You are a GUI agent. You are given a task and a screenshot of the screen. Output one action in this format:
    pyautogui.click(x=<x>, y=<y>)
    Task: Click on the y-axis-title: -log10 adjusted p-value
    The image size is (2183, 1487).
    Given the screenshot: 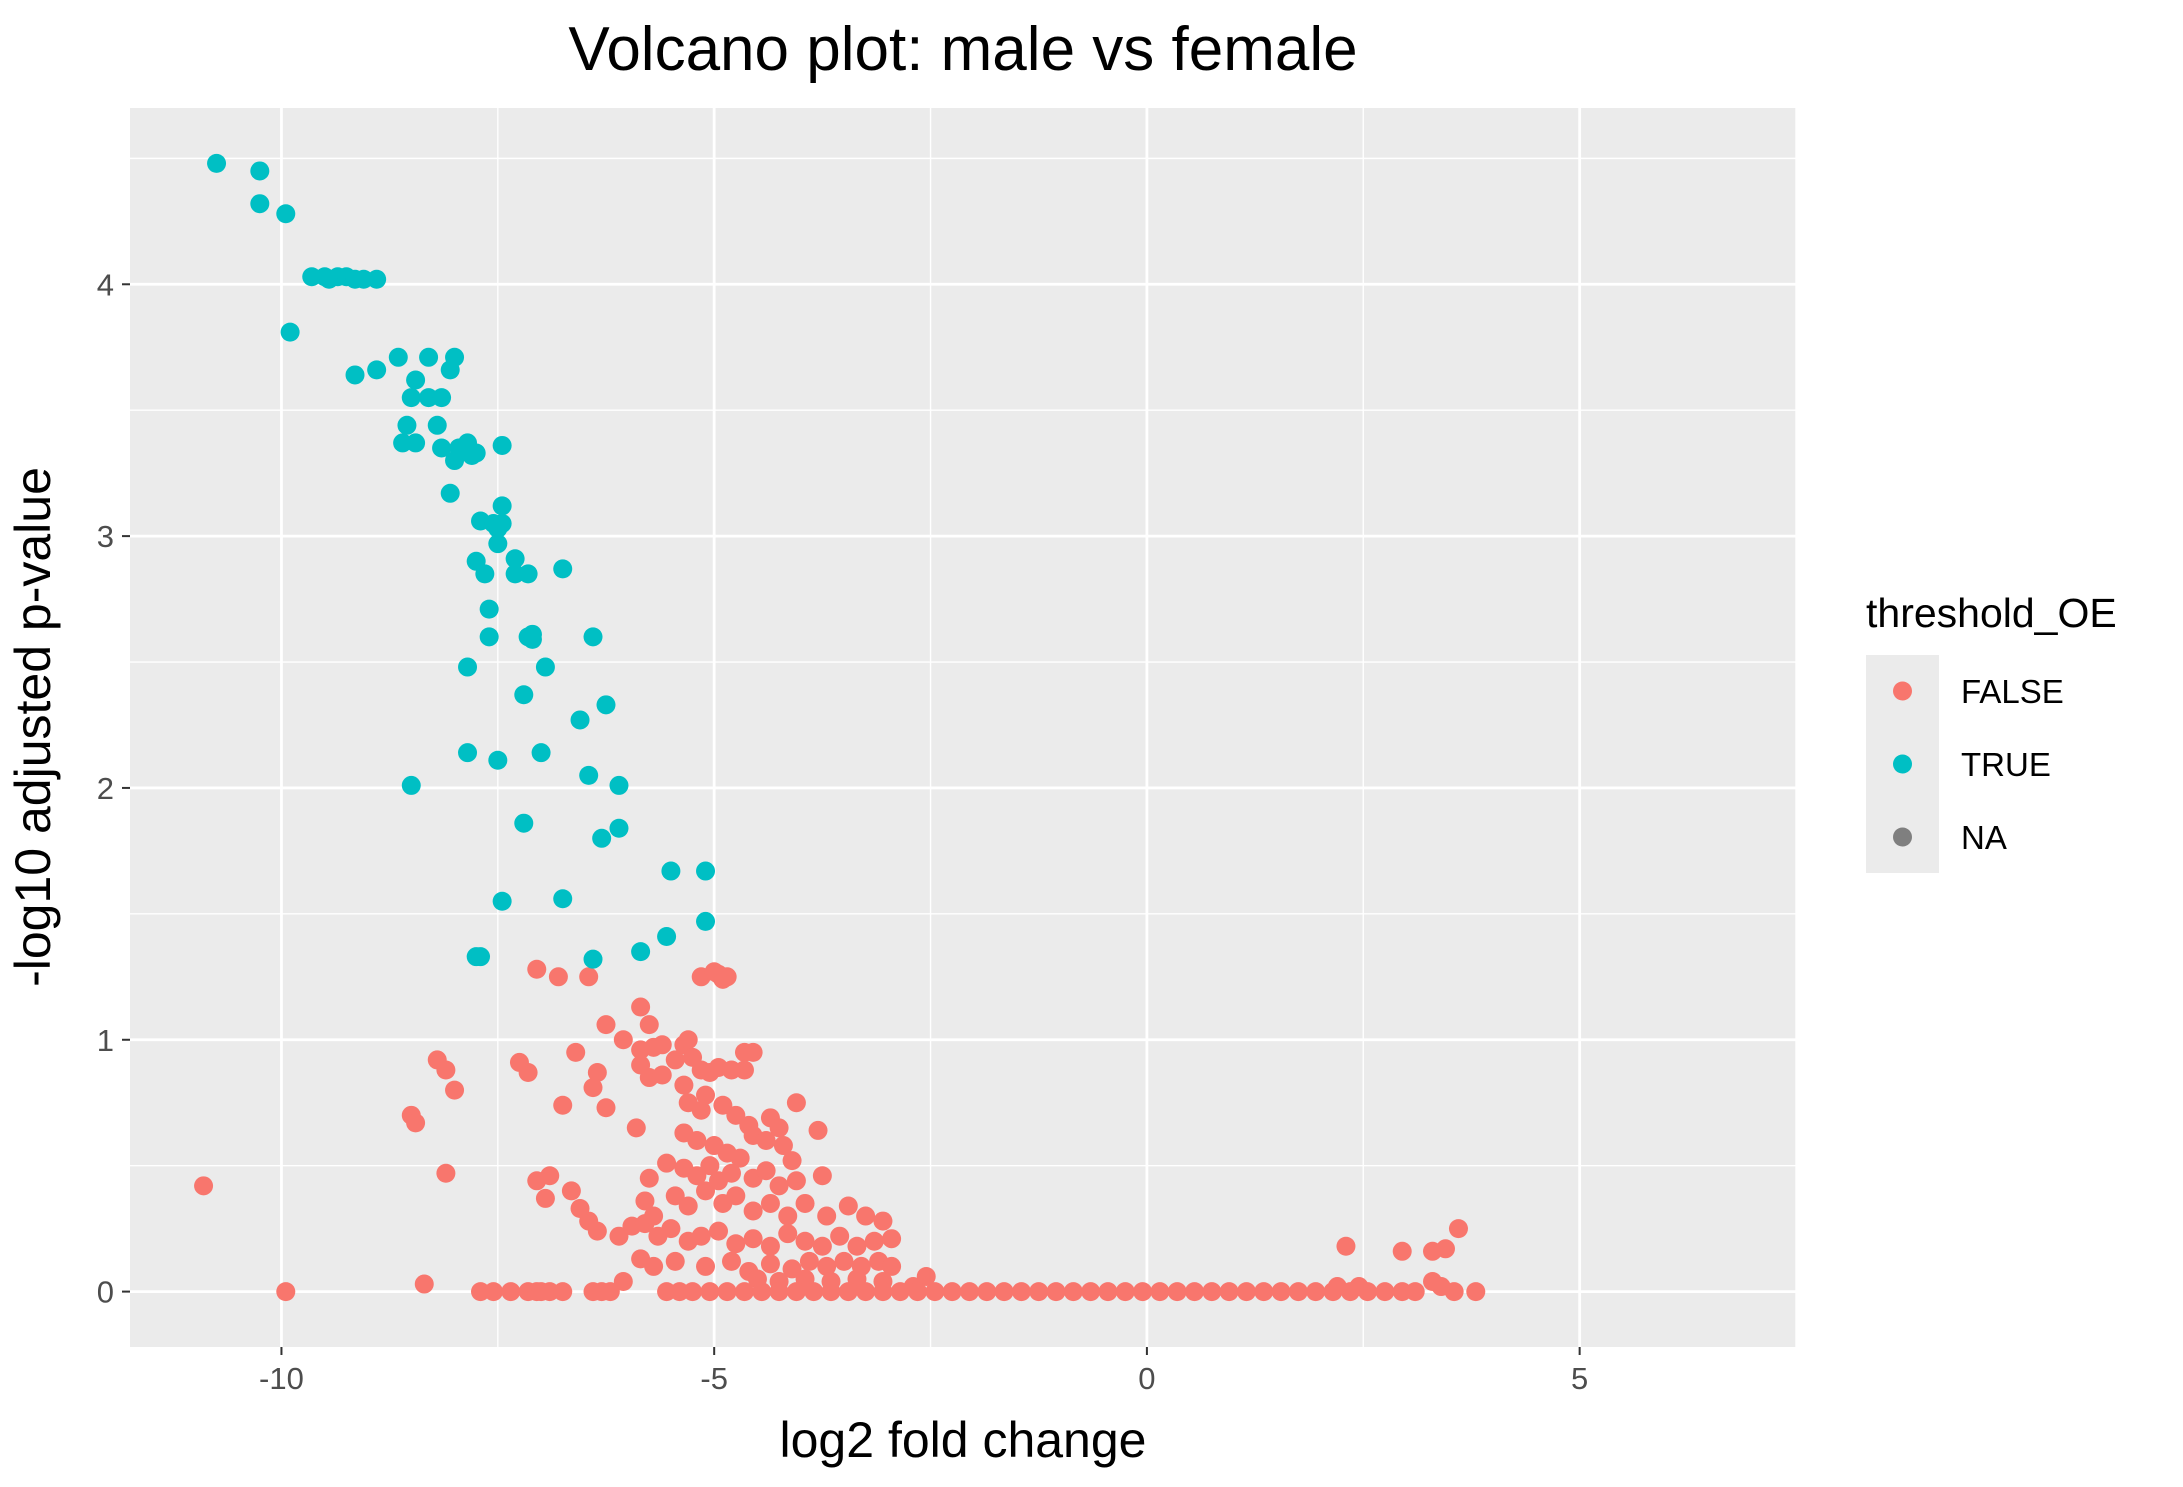 What is the action you would take?
    pyautogui.click(x=33, y=727)
    